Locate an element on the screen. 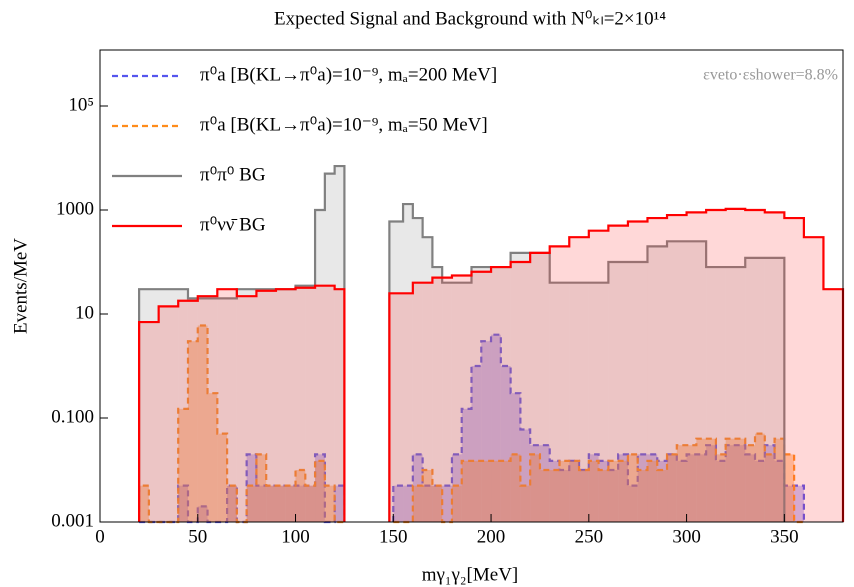 The width and height of the screenshot is (854, 587). x-tick-label: 50 is located at coordinates (197, 536).